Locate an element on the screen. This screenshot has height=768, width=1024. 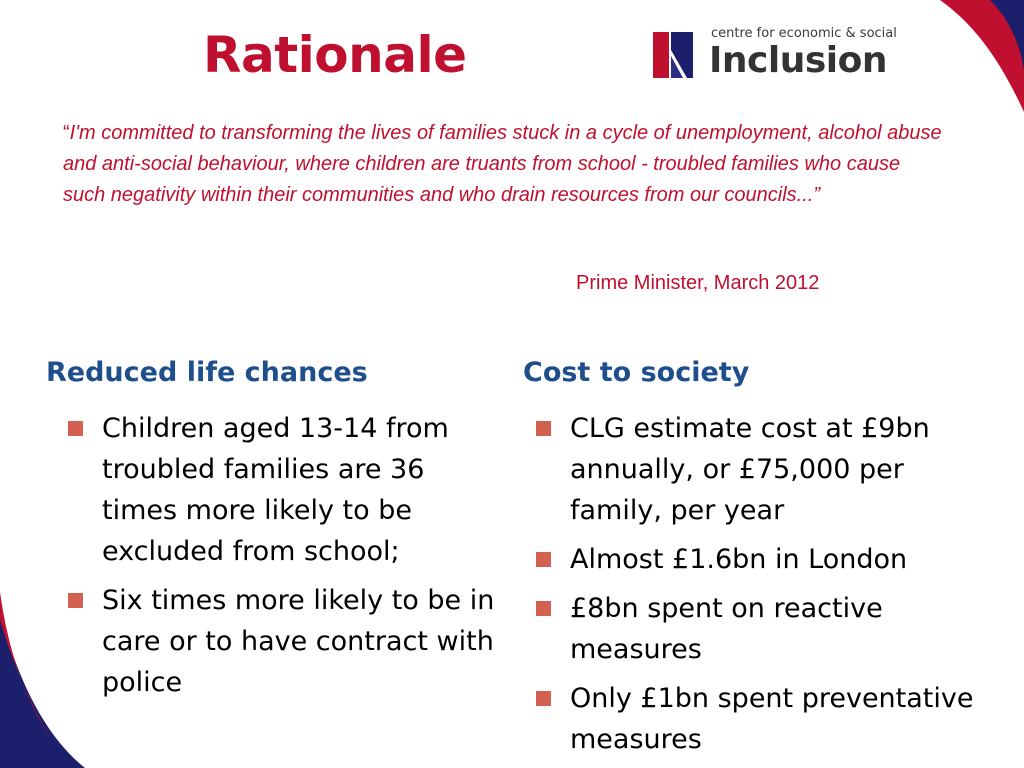
right-column-heading: Cost to society is located at coordinates (636, 372).